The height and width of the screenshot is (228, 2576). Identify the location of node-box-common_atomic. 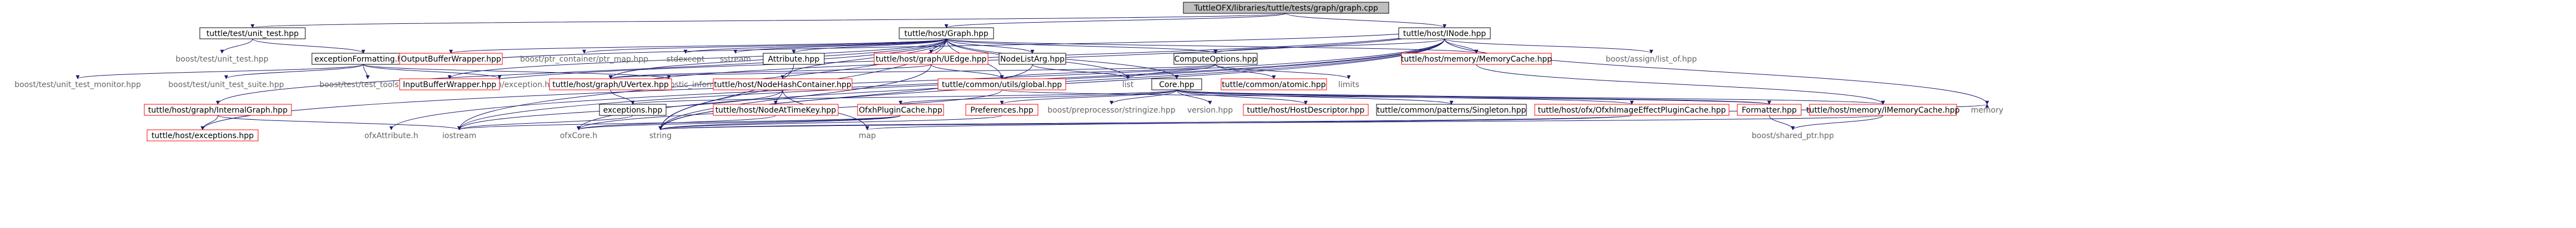
(1274, 84).